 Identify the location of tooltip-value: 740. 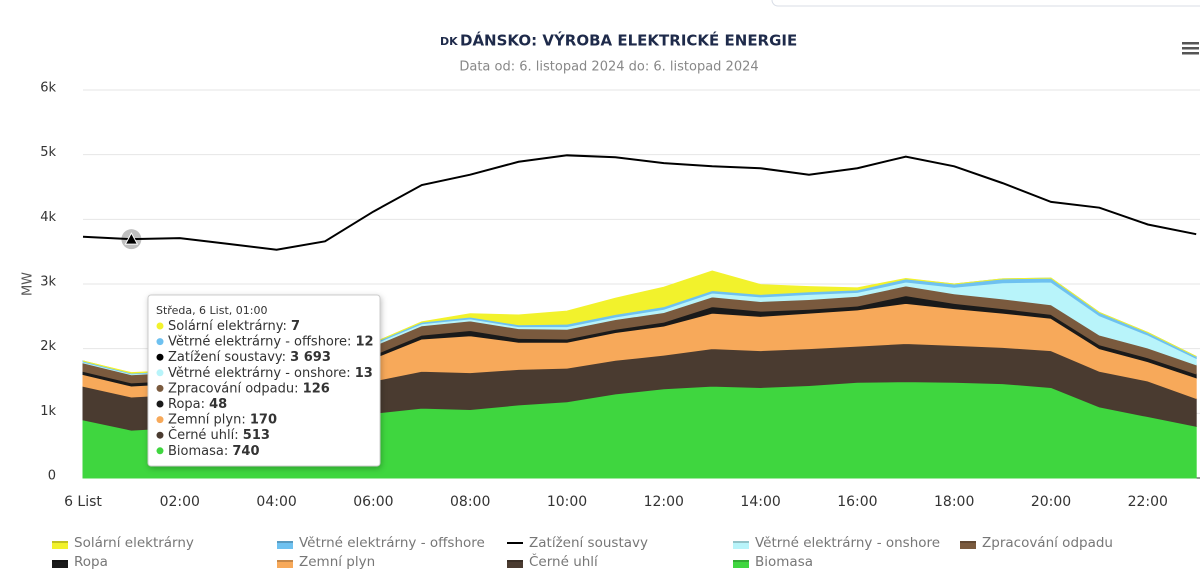
(245, 450).